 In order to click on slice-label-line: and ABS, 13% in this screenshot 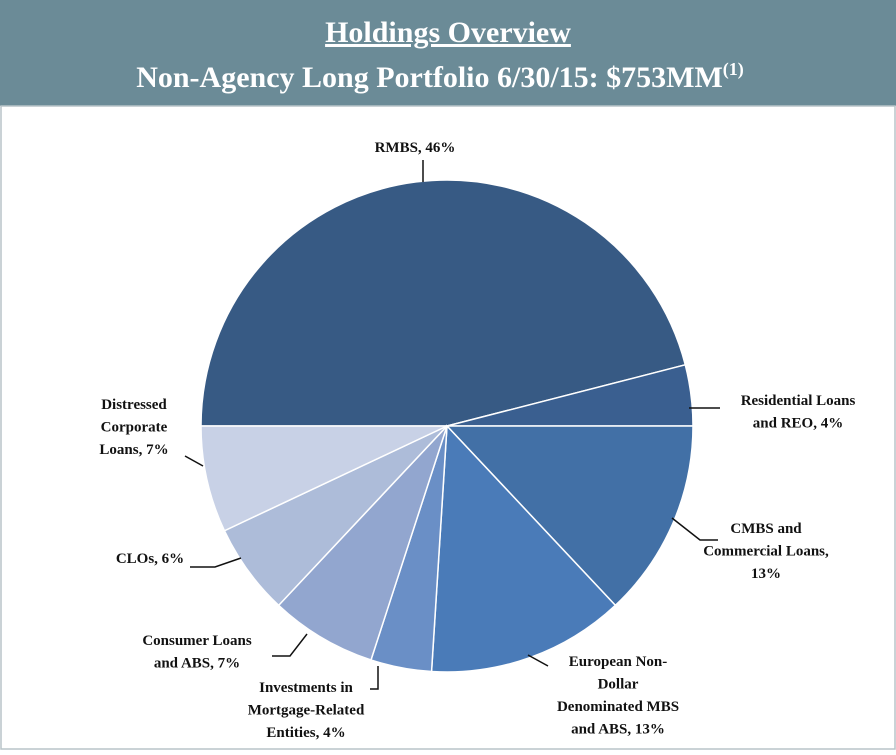, I will do `click(618, 730)`.